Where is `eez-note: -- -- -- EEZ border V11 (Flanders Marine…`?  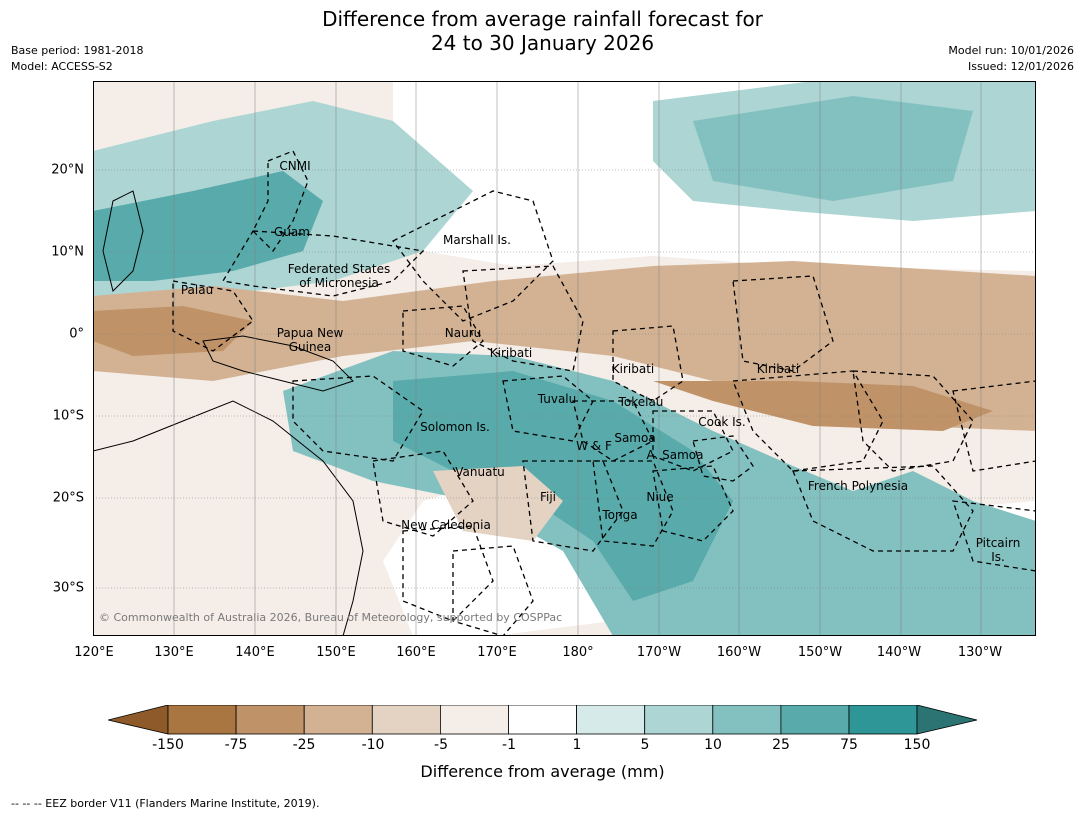
eez-note: -- -- -- EEZ border V11 (Flanders Marine… is located at coordinates (165, 803).